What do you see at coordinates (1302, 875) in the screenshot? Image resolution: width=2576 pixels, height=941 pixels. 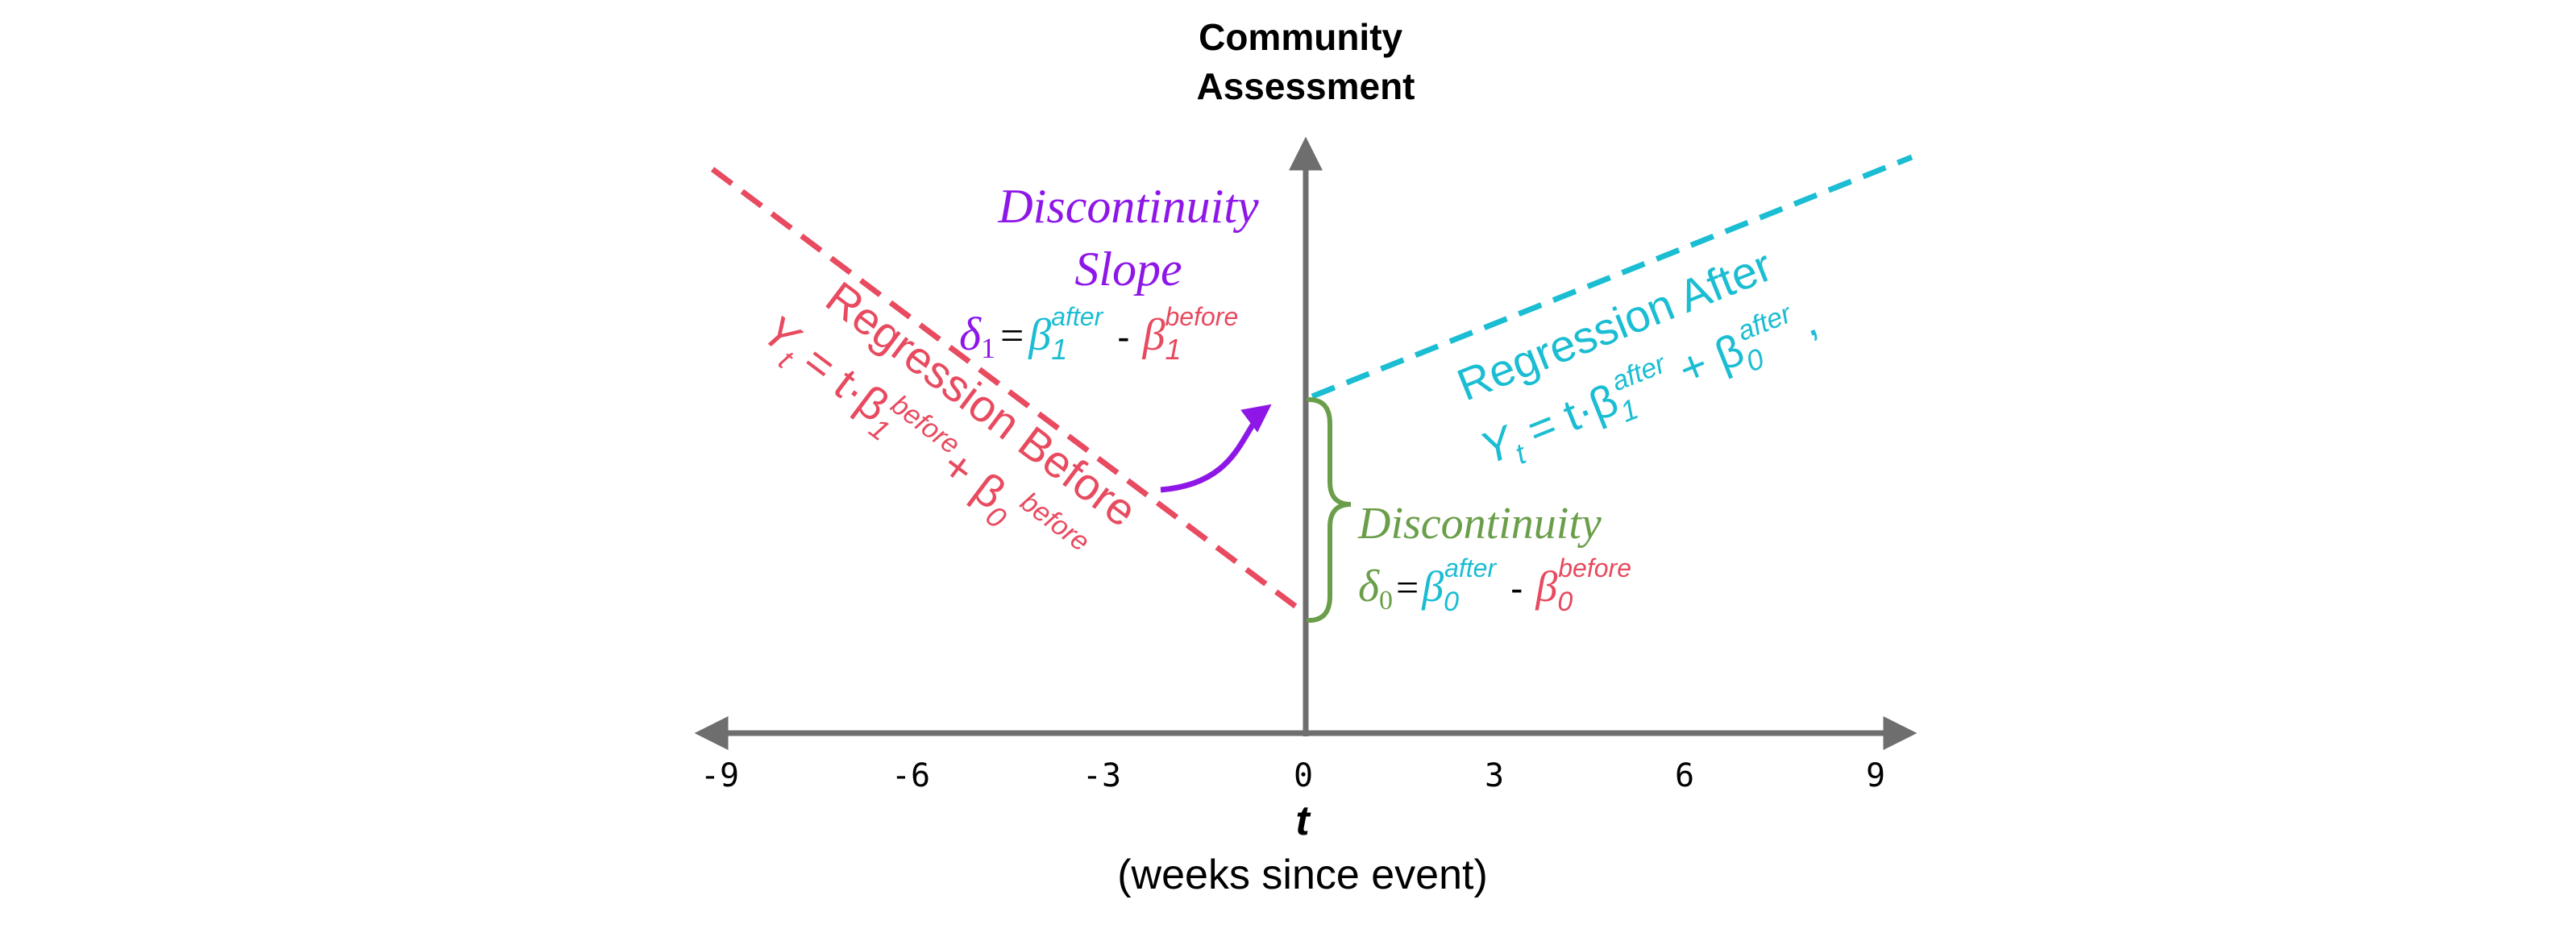 I see `x-axis-sublabel: (weeks since event)` at bounding box center [1302, 875].